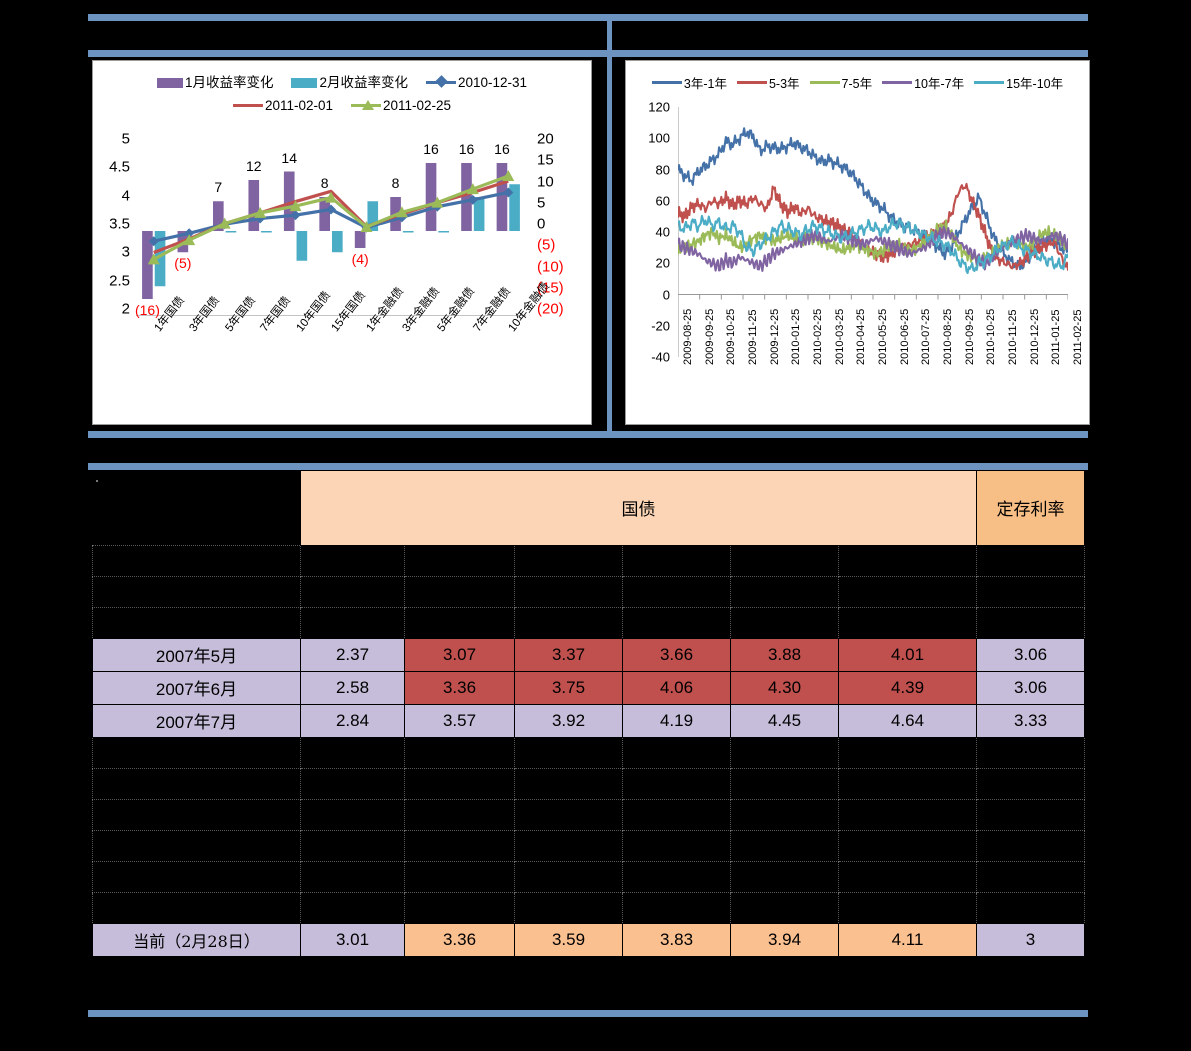  What do you see at coordinates (659, 138) in the screenshot?
I see `y-tick: 100` at bounding box center [659, 138].